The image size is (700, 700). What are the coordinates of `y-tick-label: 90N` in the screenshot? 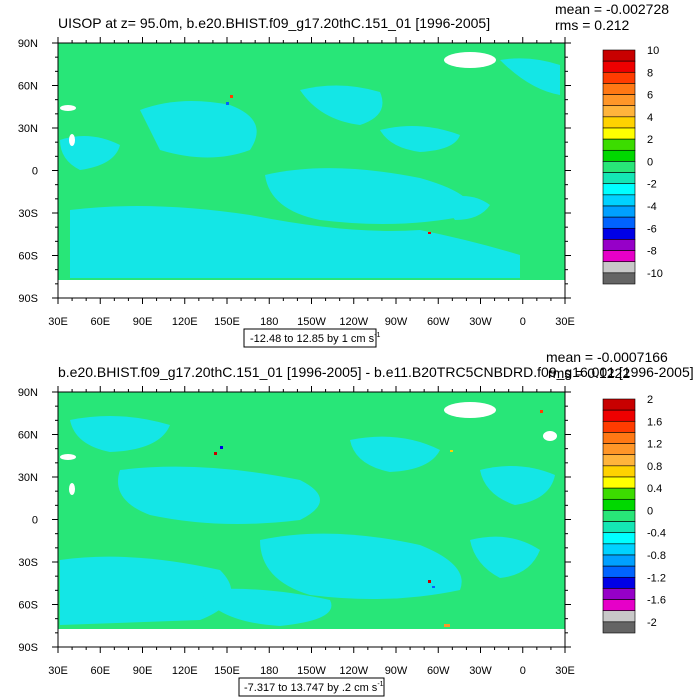 It's located at (28, 44).